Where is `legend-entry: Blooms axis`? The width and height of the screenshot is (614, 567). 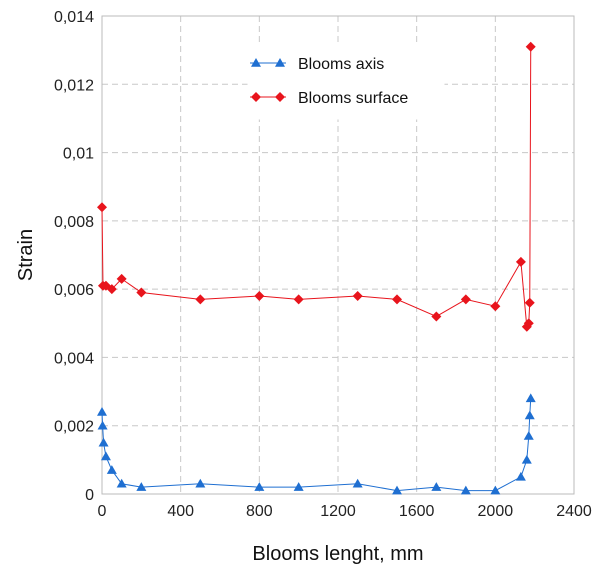 legend-entry: Blooms axis is located at coordinates (317, 64).